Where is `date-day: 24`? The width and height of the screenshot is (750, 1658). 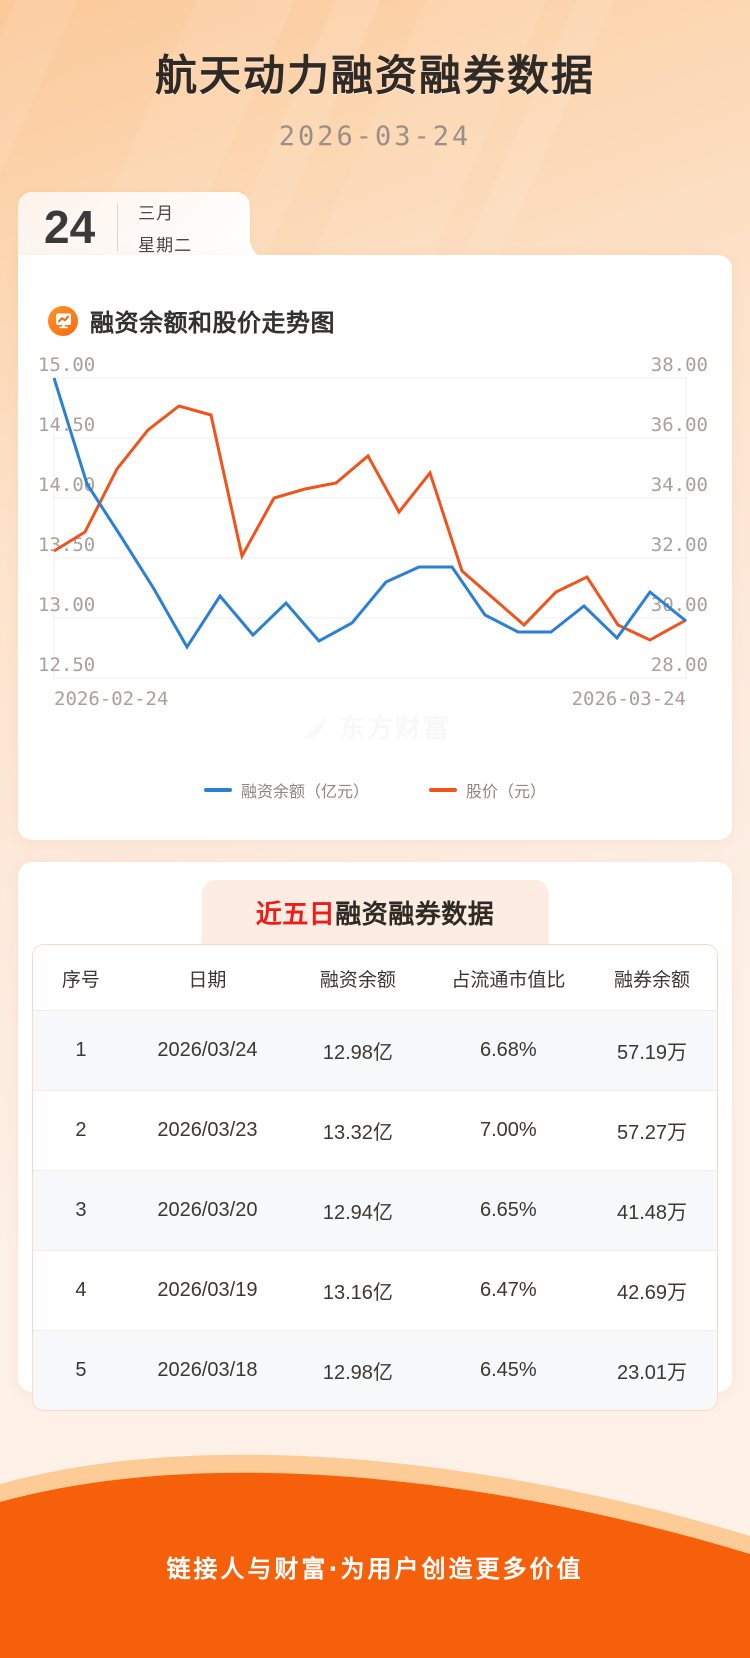
date-day: 24 is located at coordinates (70, 227).